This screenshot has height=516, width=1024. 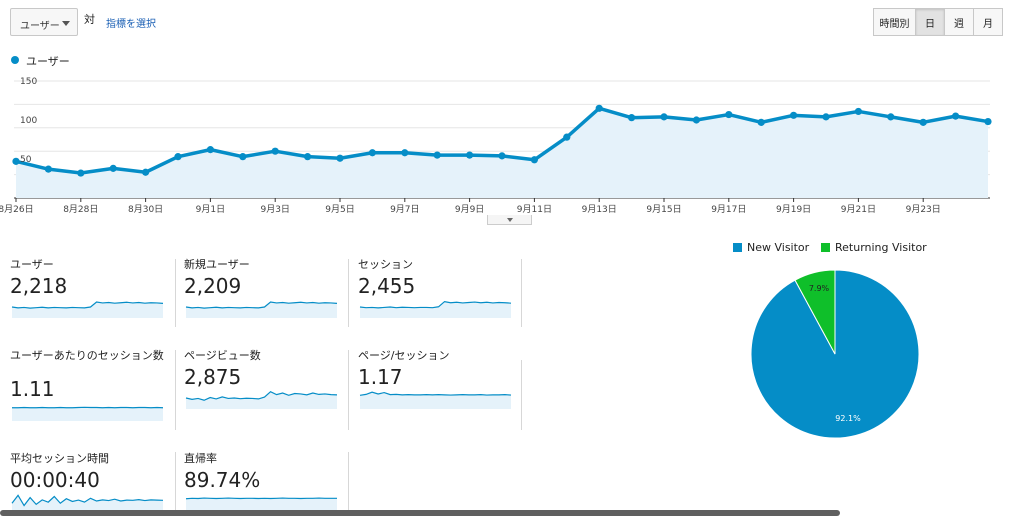 I want to click on chart-collapse-handle, so click(x=509, y=220).